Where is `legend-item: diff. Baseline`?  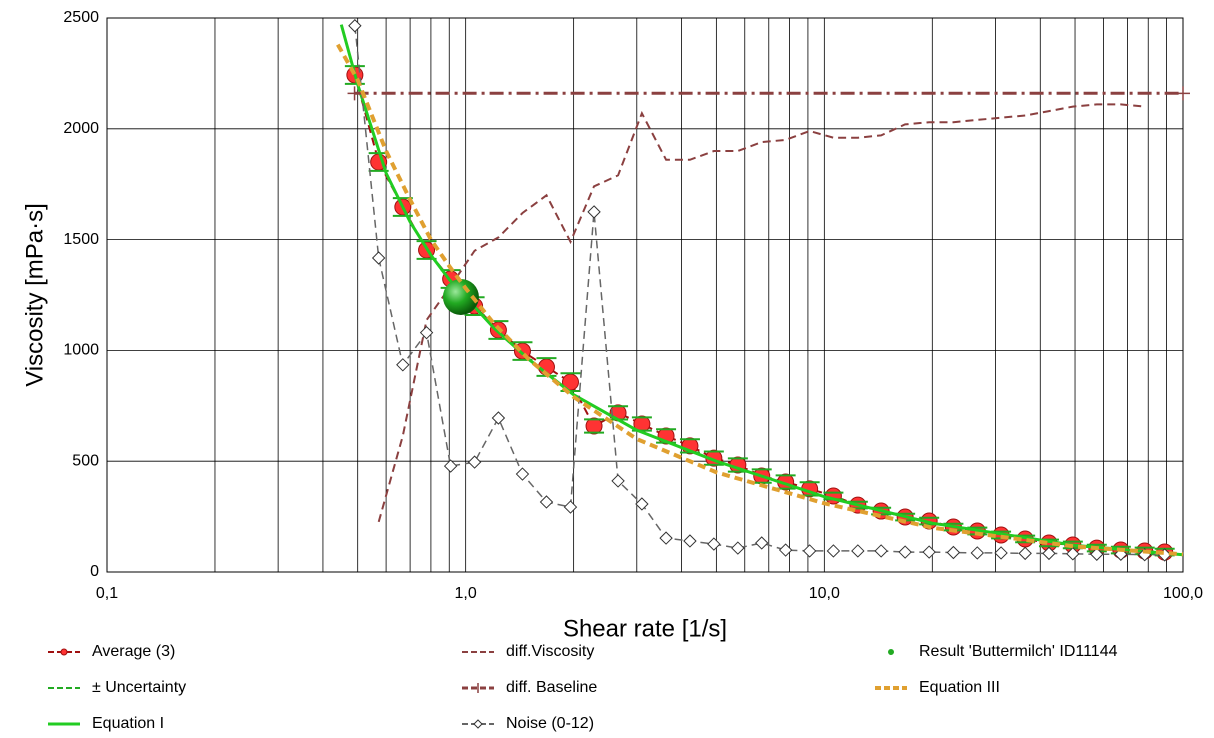
legend-item: diff. Baseline is located at coordinates (529, 687).